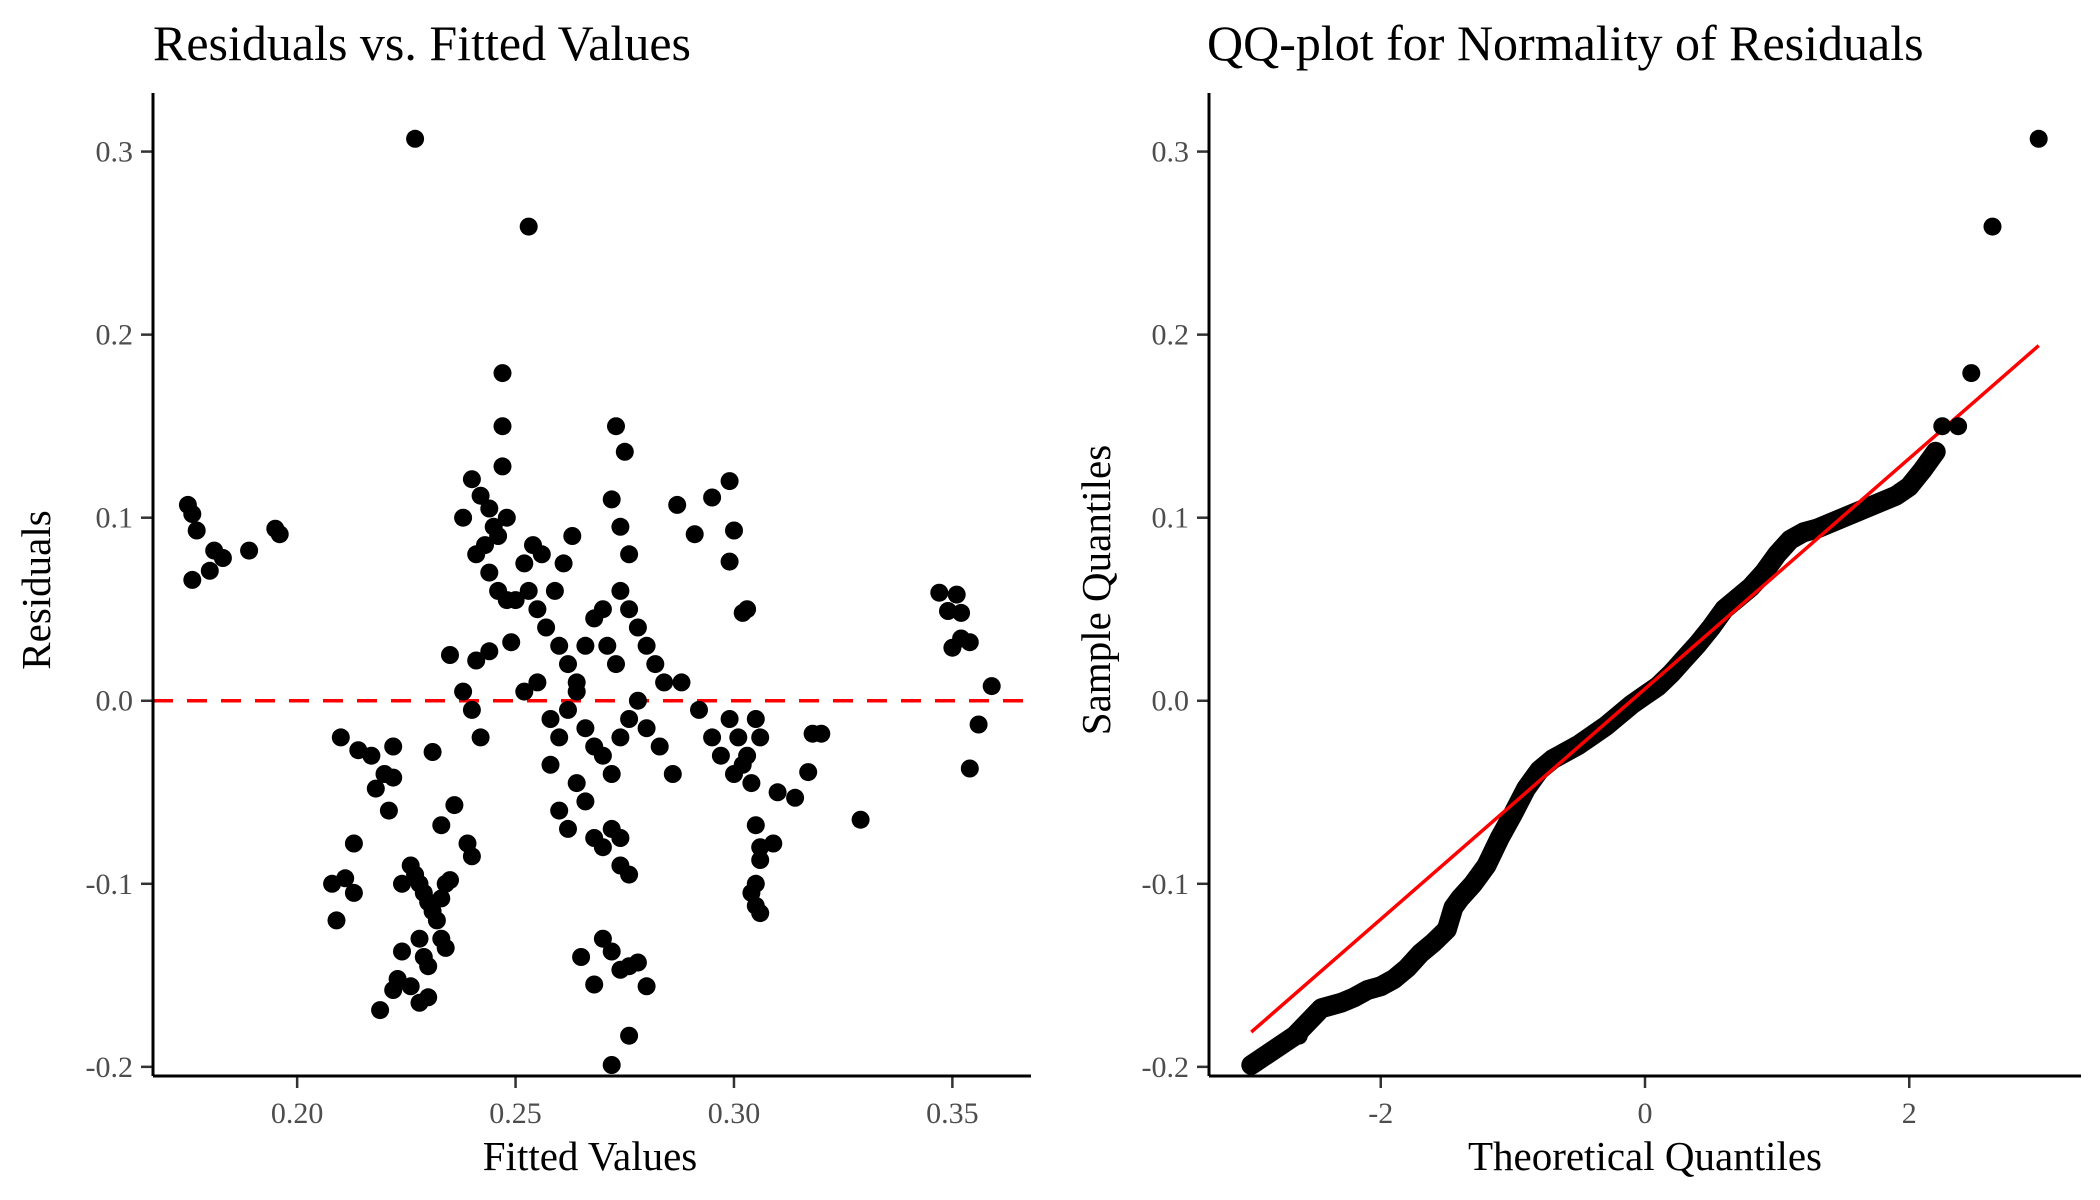 The width and height of the screenshot is (2100, 1200). Describe the element at coordinates (1380, 1113) in the screenshot. I see `x-tick-label: -2` at that location.